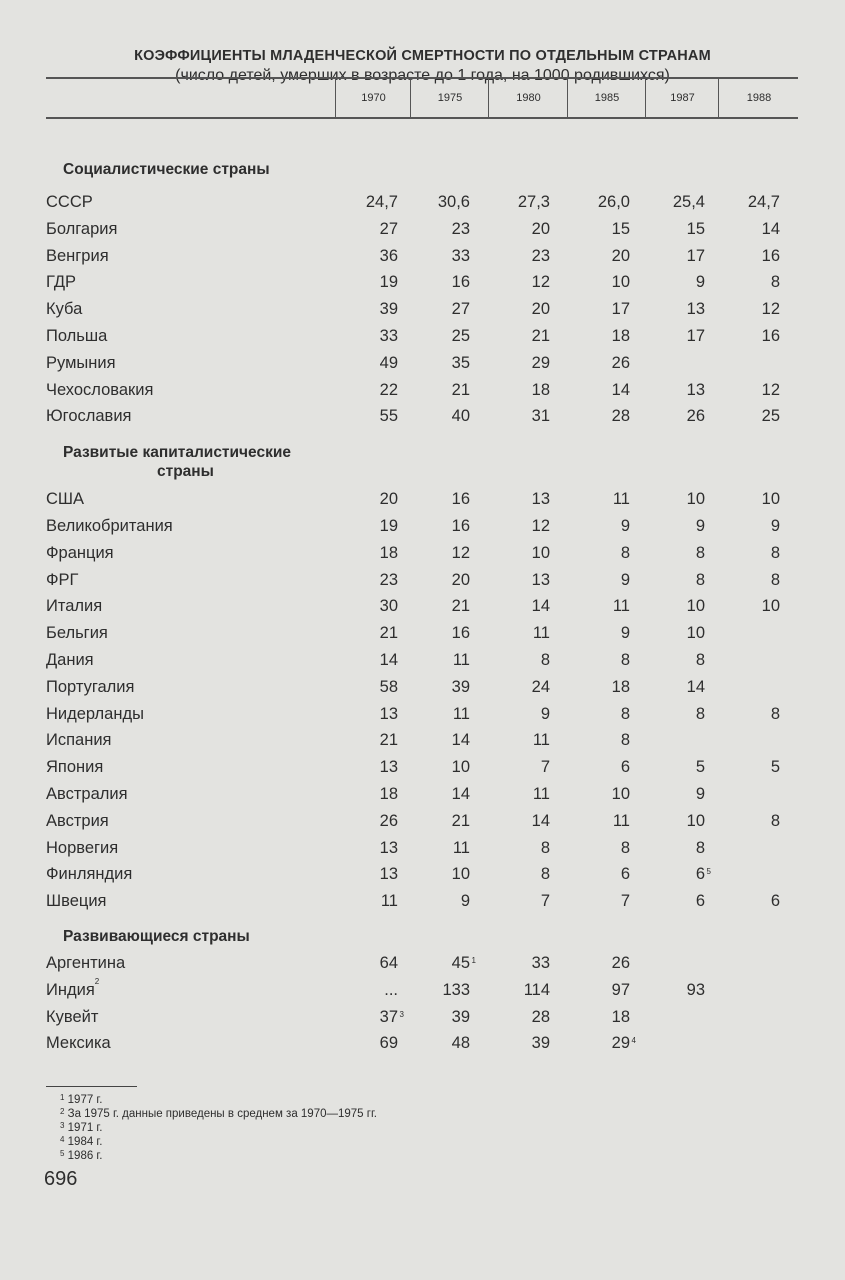  Describe the element at coordinates (72, 1017) in the screenshot. I see `country-name: Кувейт` at that location.